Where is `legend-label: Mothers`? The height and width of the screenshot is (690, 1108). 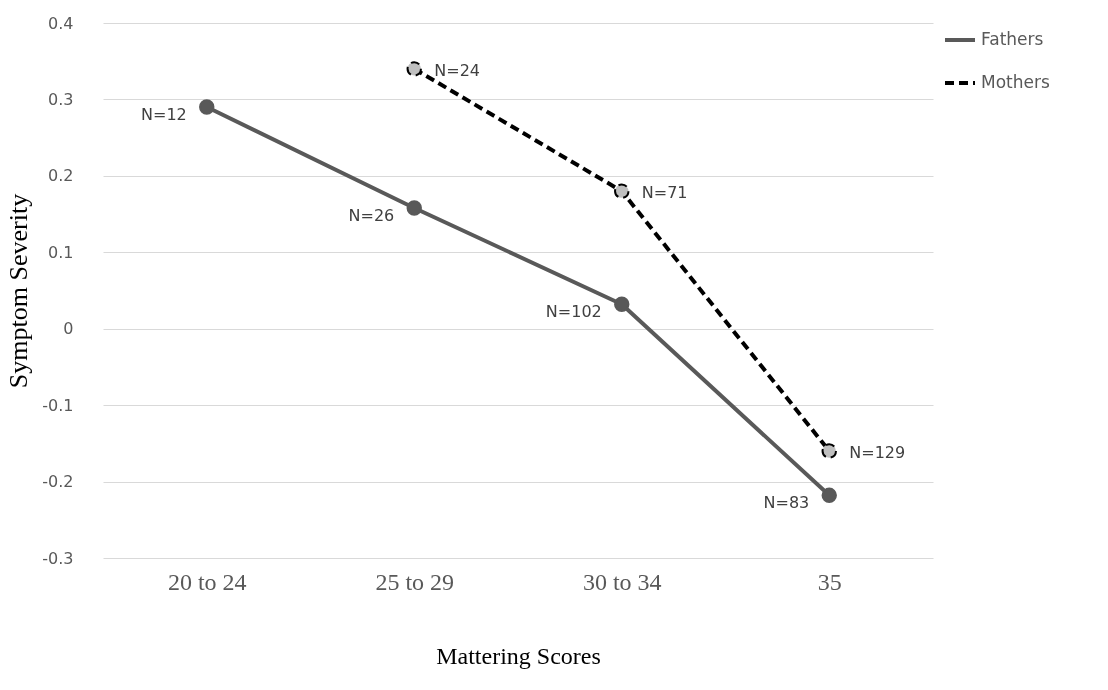
legend-label: Mothers is located at coordinates (1015, 82).